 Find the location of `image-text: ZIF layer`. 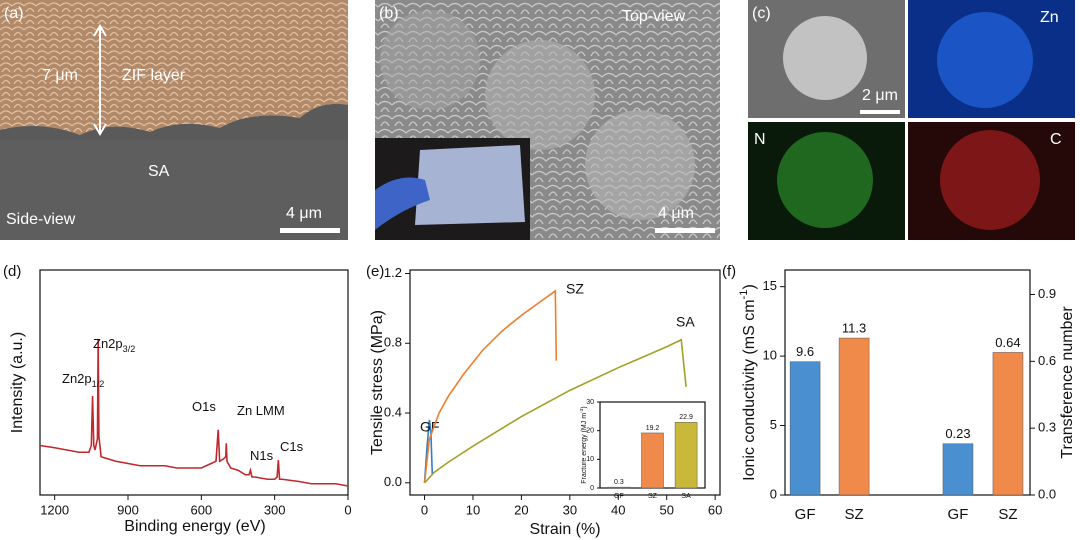

image-text: ZIF layer is located at coordinates (154, 75).